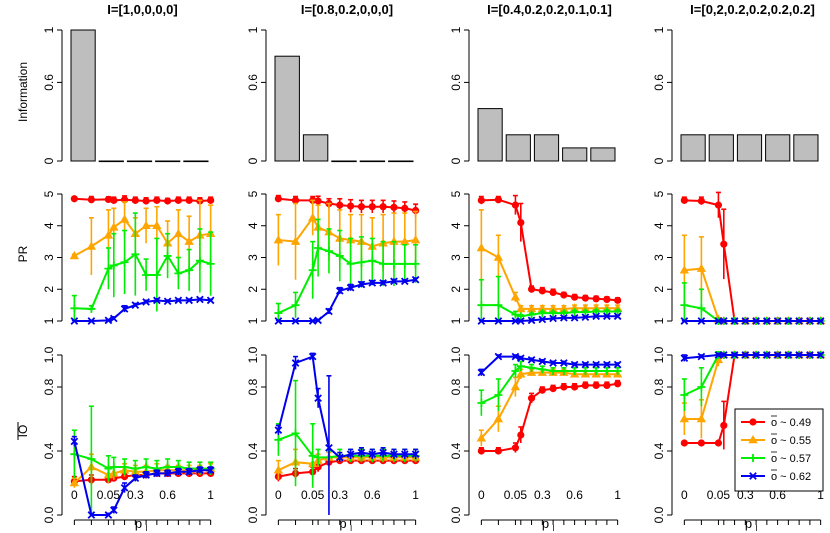 The height and width of the screenshot is (533, 830). Describe the element at coordinates (779, 450) in the screenshot. I see `legend: o ~ 0.49 o ~ 0.55 o ~ 0.57 o ~ 0.62` at that location.